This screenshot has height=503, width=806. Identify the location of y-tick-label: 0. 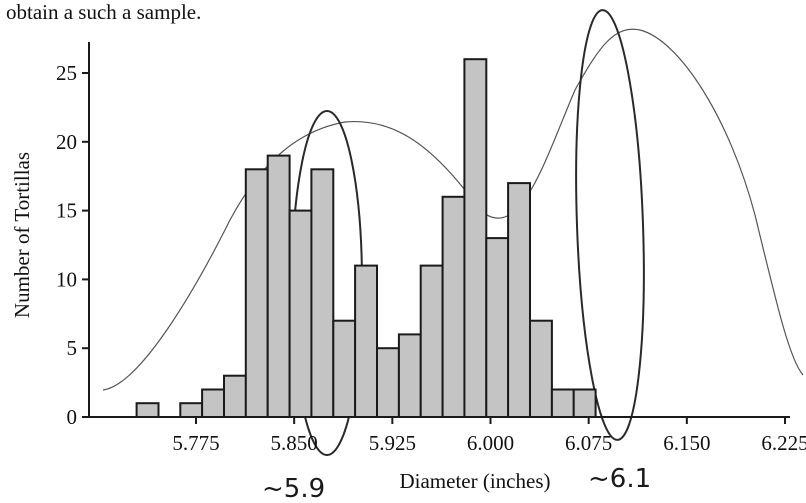
(72, 417).